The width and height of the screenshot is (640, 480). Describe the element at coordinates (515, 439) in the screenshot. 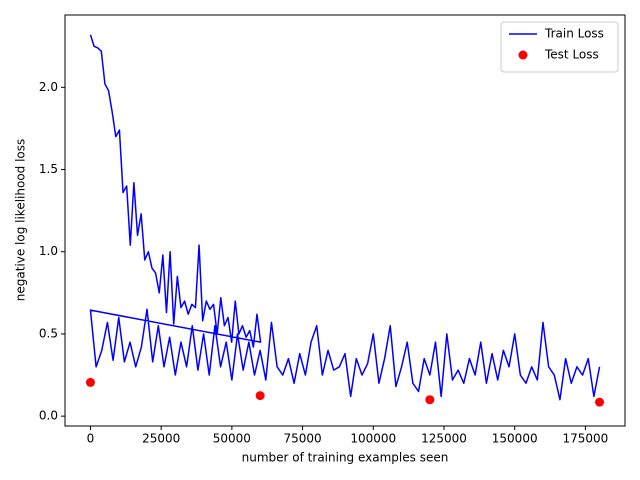

I see `x-tick-label: 150000` at that location.